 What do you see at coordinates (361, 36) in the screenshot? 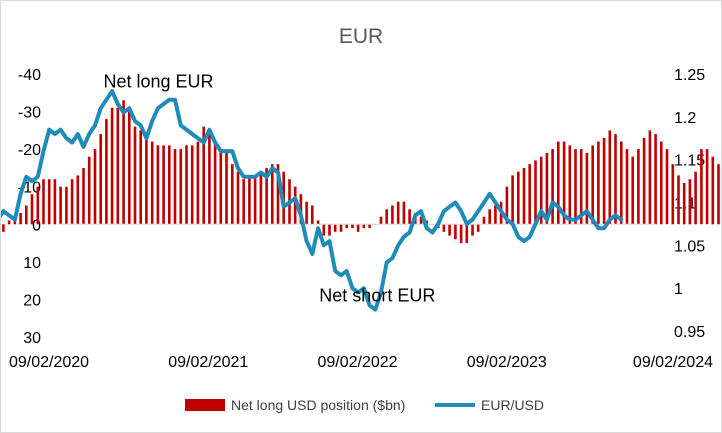
I see `chart-title: EUR` at bounding box center [361, 36].